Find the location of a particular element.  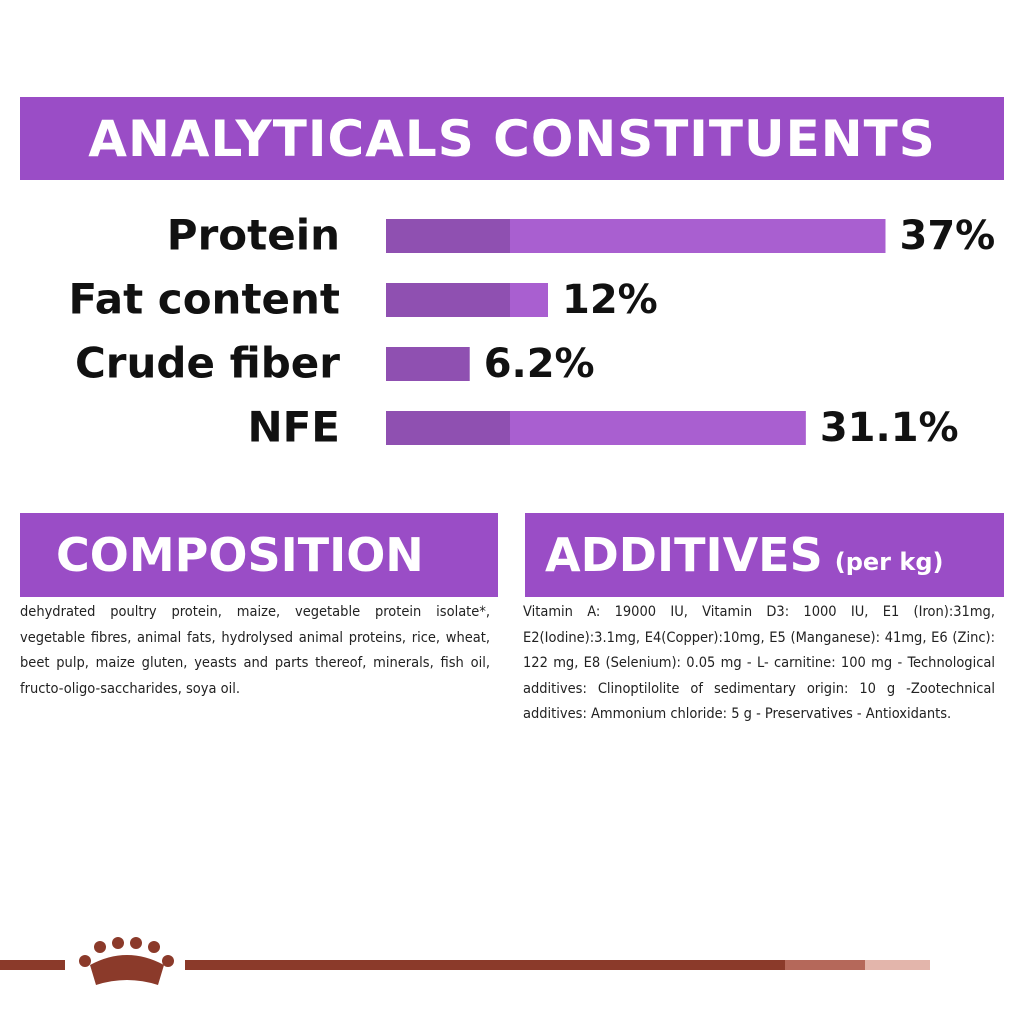

composition-header: COMPOSITION is located at coordinates (259, 555).